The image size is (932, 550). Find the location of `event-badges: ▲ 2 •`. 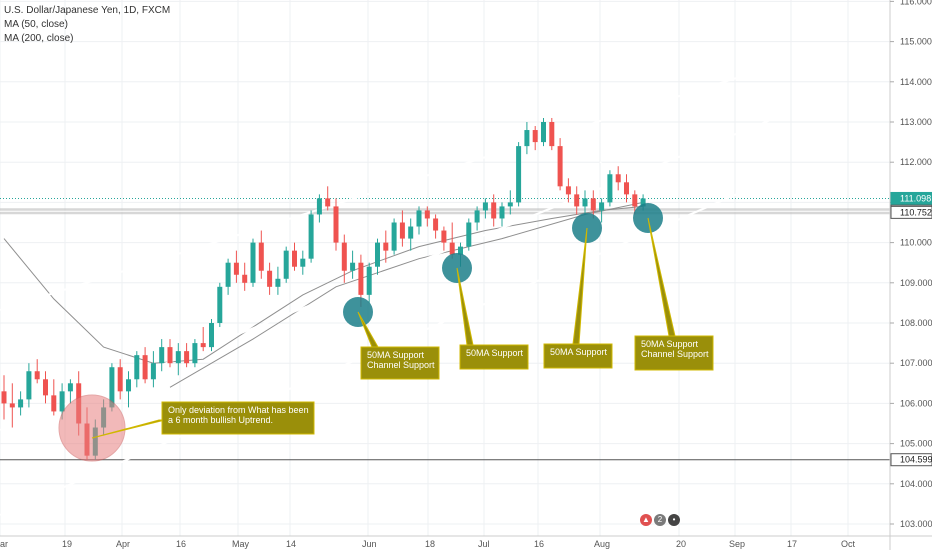

event-badges: ▲ 2 • is located at coordinates (660, 521).